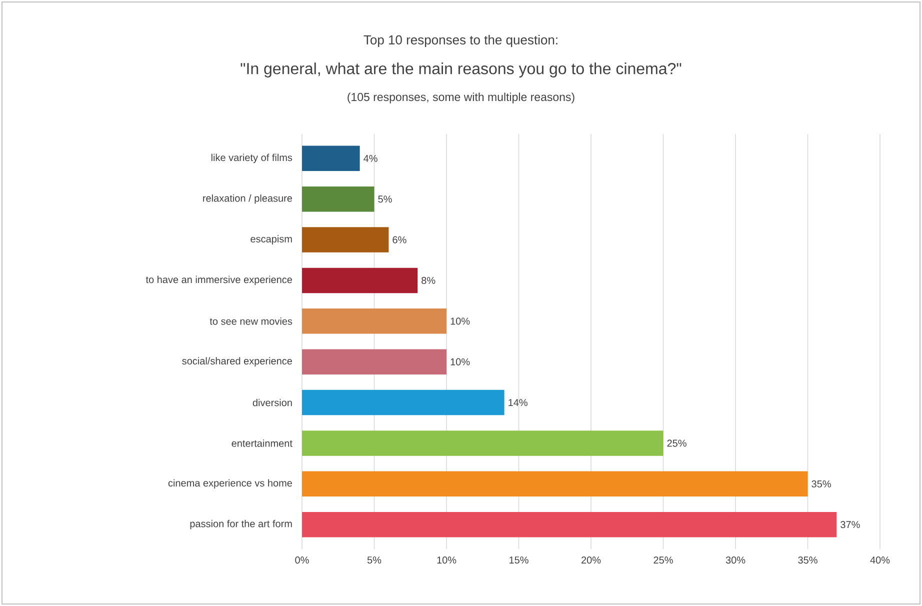  Describe the element at coordinates (219, 281) in the screenshot. I see `y-tick-label: to have an immersive experience` at that location.